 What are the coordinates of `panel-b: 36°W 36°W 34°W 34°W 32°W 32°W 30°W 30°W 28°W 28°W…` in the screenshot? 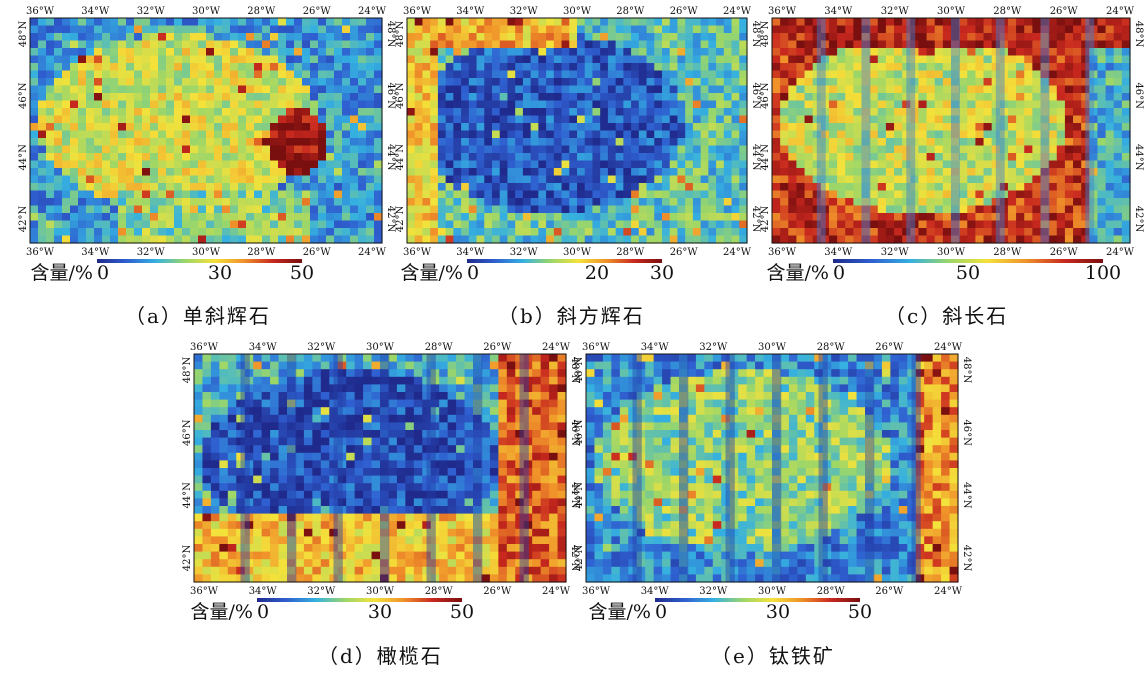 It's located at (577, 145).